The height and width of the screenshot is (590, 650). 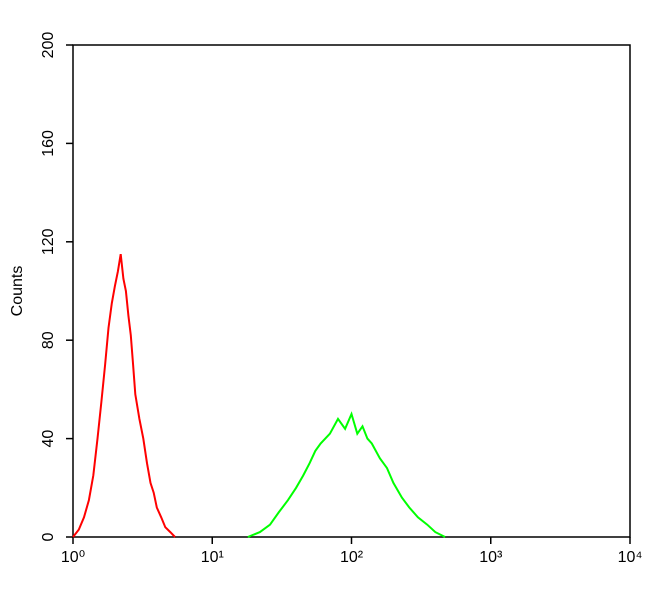 I want to click on y-tick-label: 0, so click(x=48, y=536).